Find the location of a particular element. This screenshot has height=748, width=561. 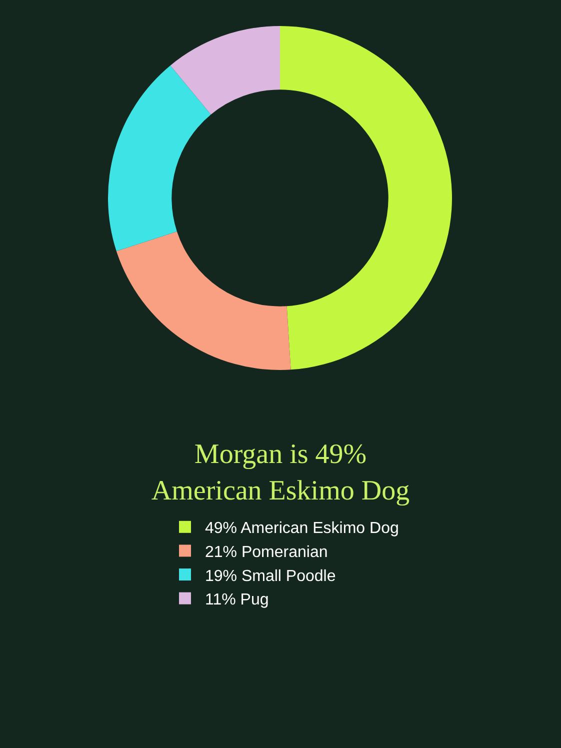

legend-label: 21% Pomeranian is located at coordinates (266, 552).